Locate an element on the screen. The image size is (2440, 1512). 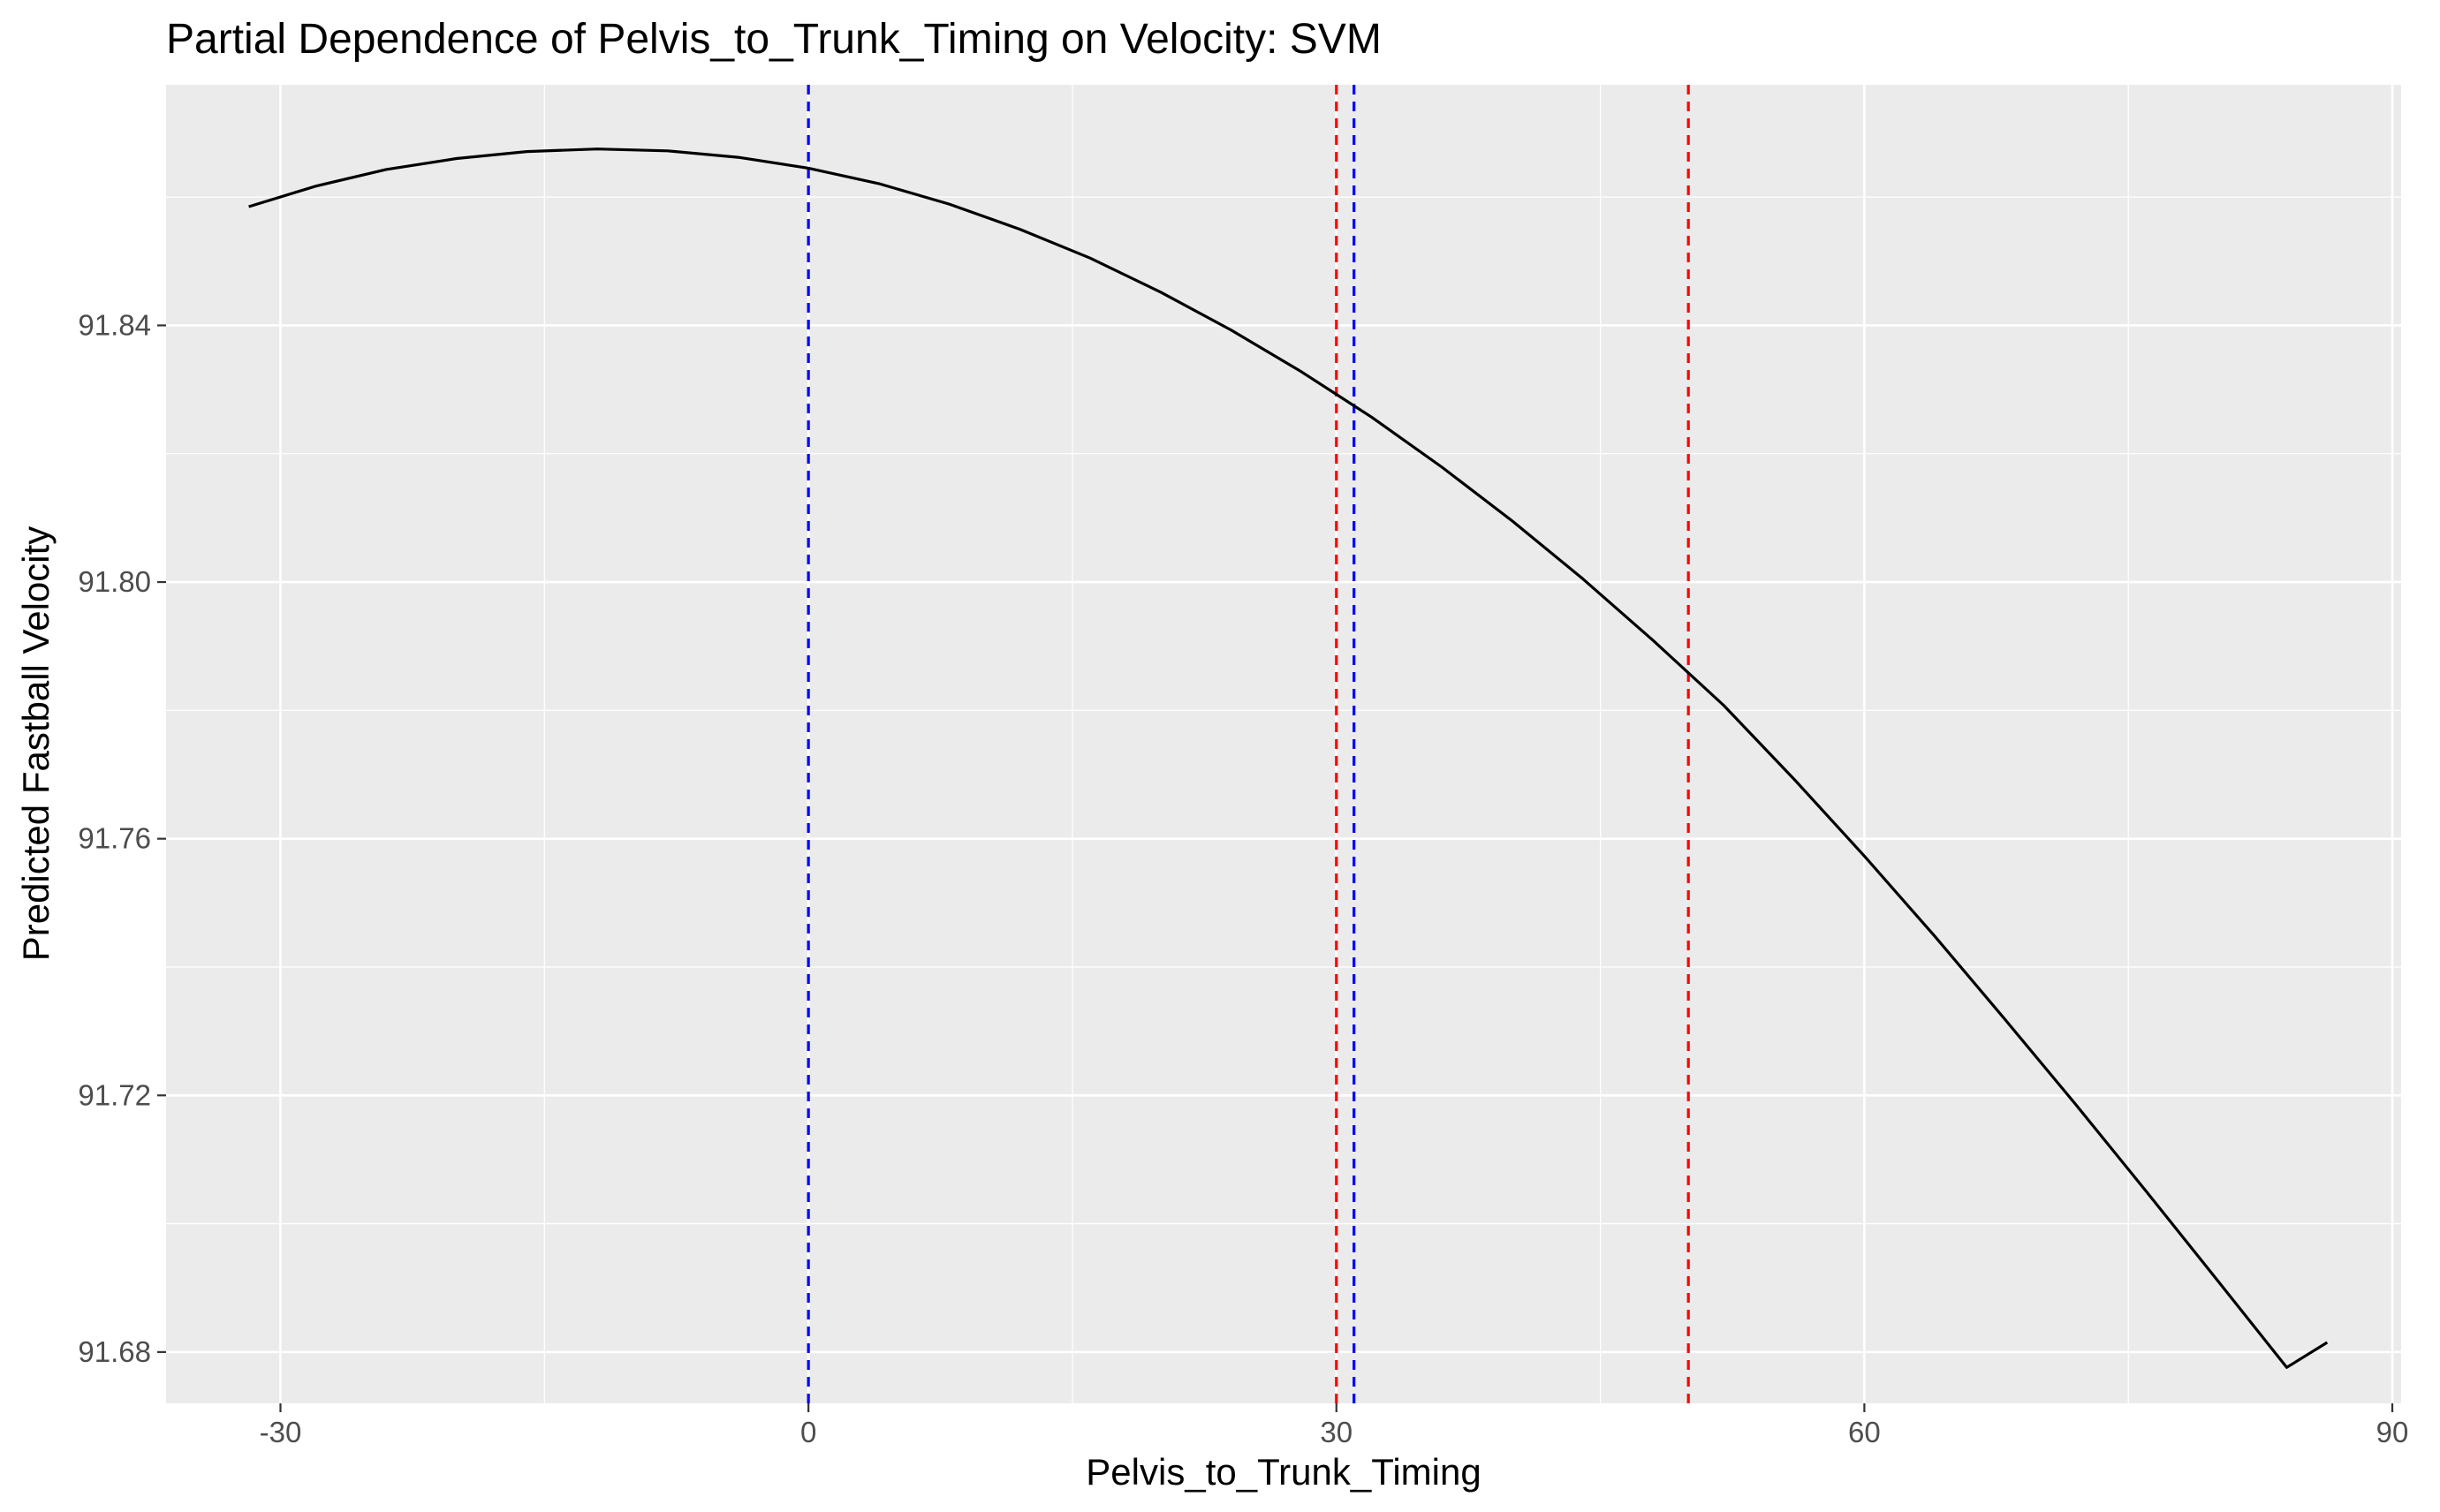
y-axis-ticks: 91.68 91.72 91.76 91.80 91.84 is located at coordinates (122, 838).